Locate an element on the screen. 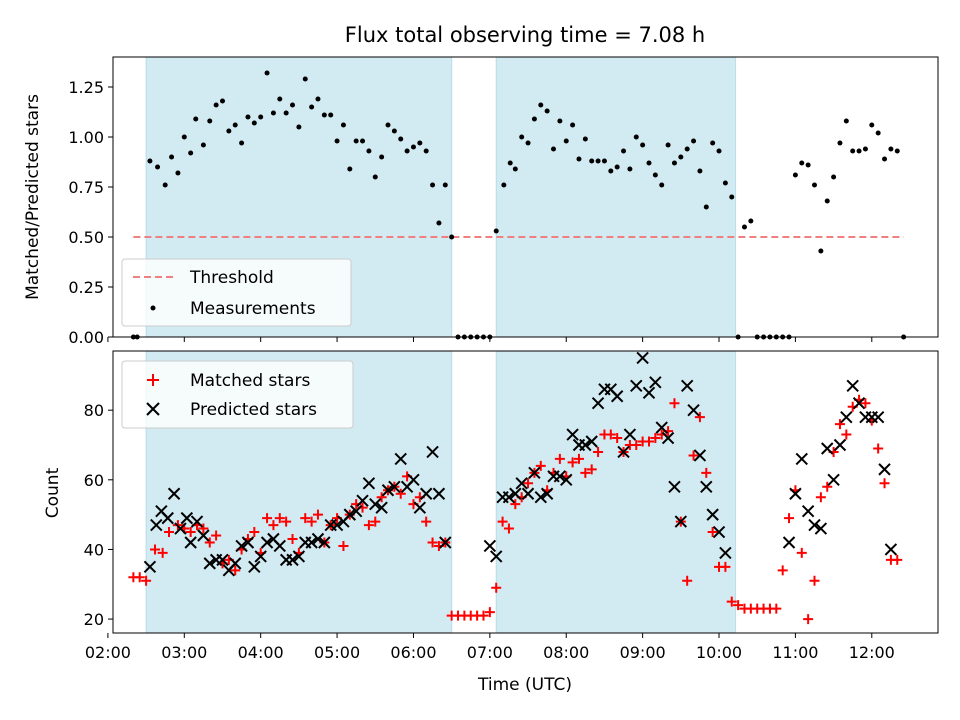 This screenshot has height=720, width=960. legend-matched-swatch is located at coordinates (153, 380).